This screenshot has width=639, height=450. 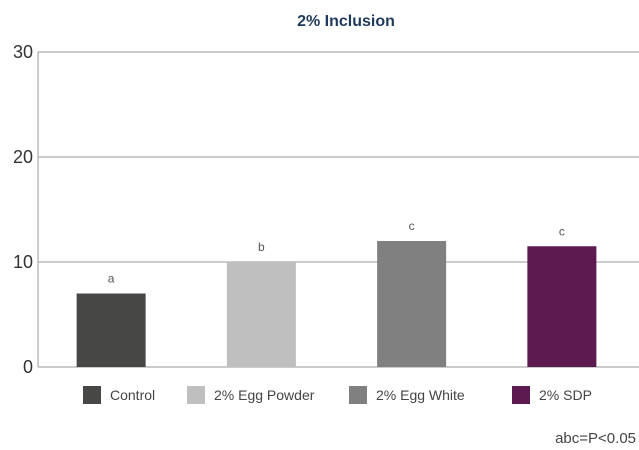 What do you see at coordinates (565, 395) in the screenshot?
I see `legend-label: 2% SDP` at bounding box center [565, 395].